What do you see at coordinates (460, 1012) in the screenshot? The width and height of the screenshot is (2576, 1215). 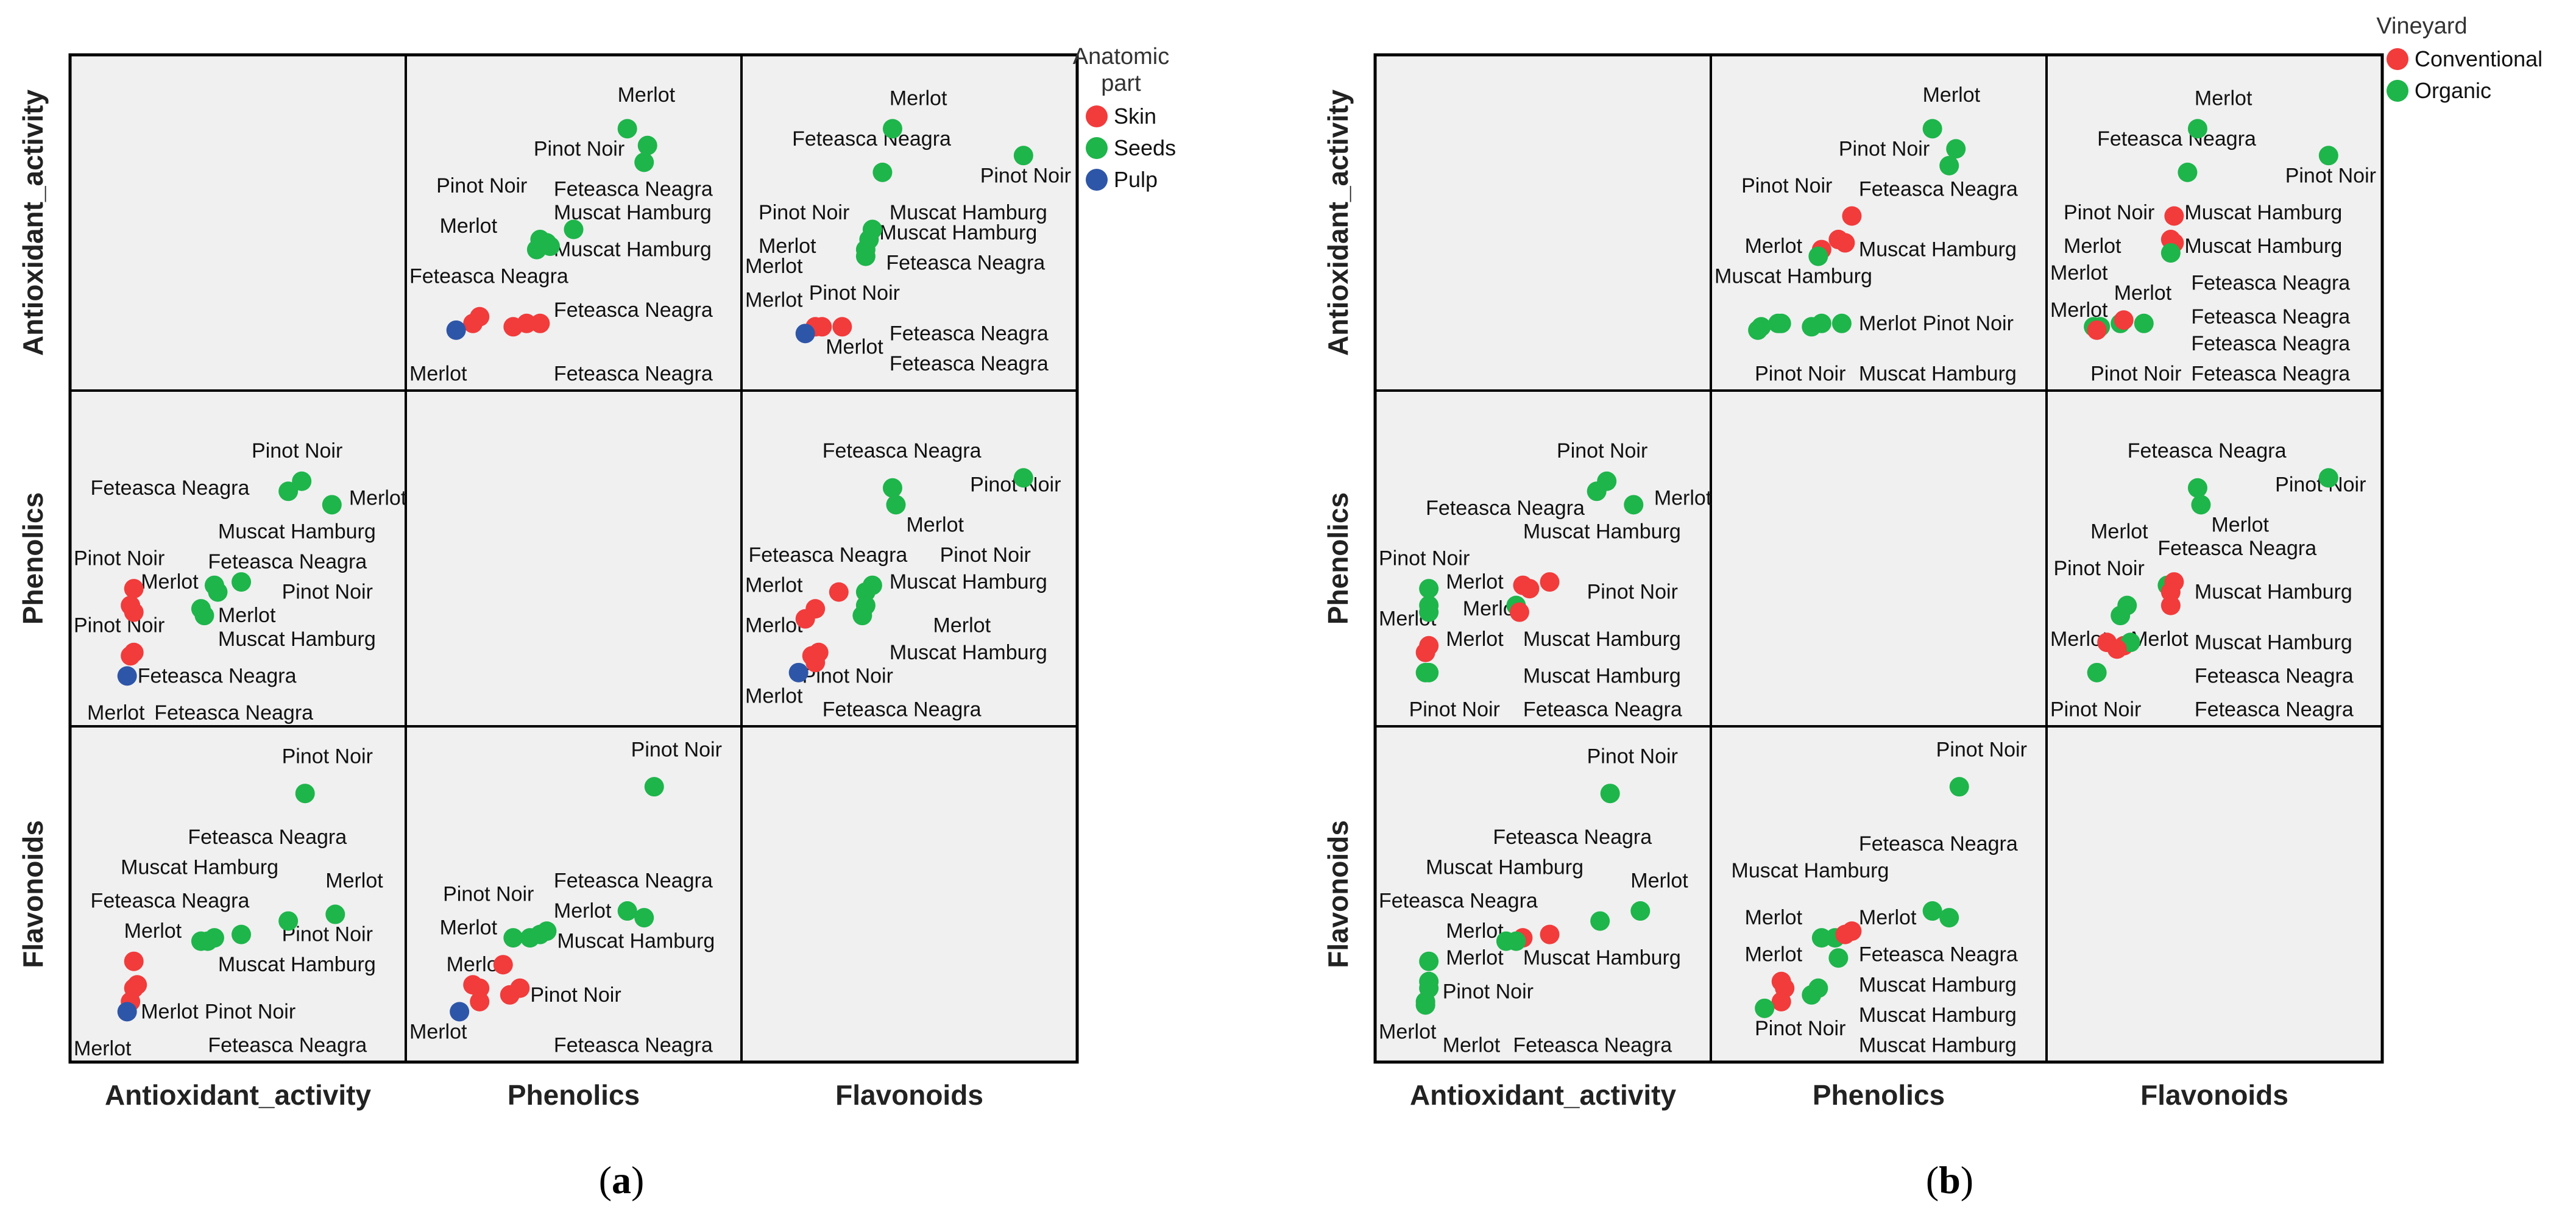 I see `data-point-pulp` at bounding box center [460, 1012].